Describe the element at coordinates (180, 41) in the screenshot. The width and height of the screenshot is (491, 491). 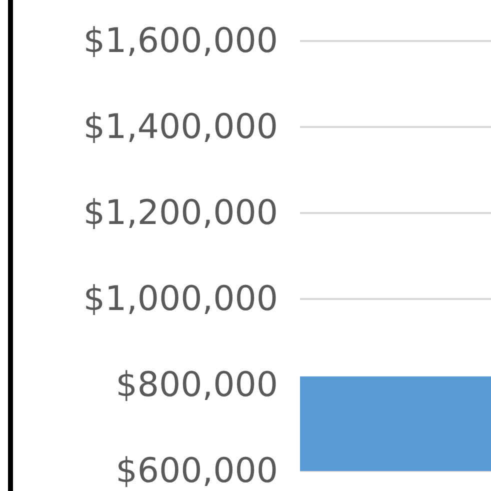
I see `y-tick-label: $1,600,000` at that location.